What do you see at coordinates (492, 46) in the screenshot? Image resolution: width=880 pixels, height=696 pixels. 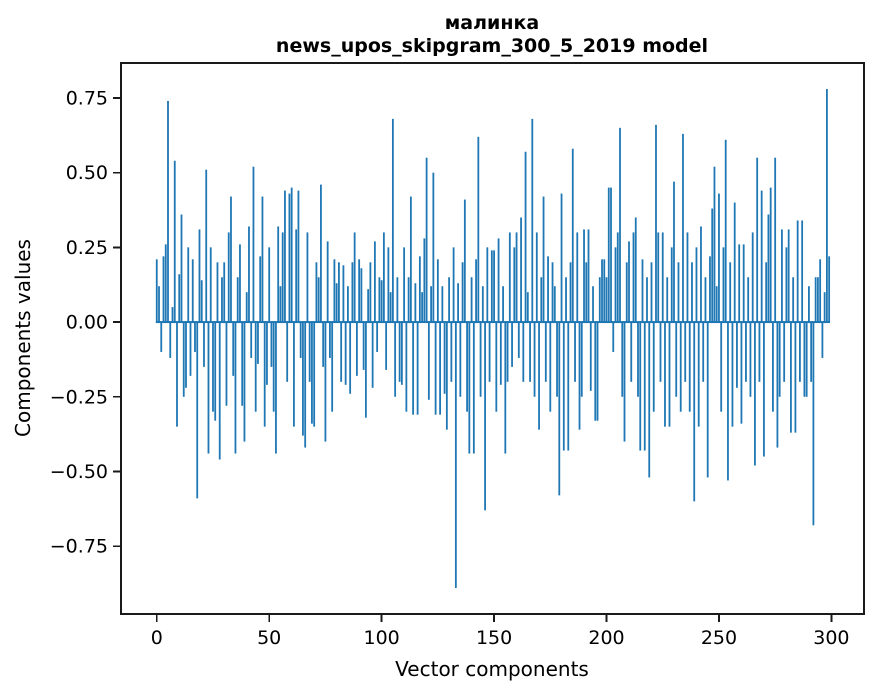 I see `chart-title-line2: news_upos_skipgram_300_5_2019 model` at bounding box center [492, 46].